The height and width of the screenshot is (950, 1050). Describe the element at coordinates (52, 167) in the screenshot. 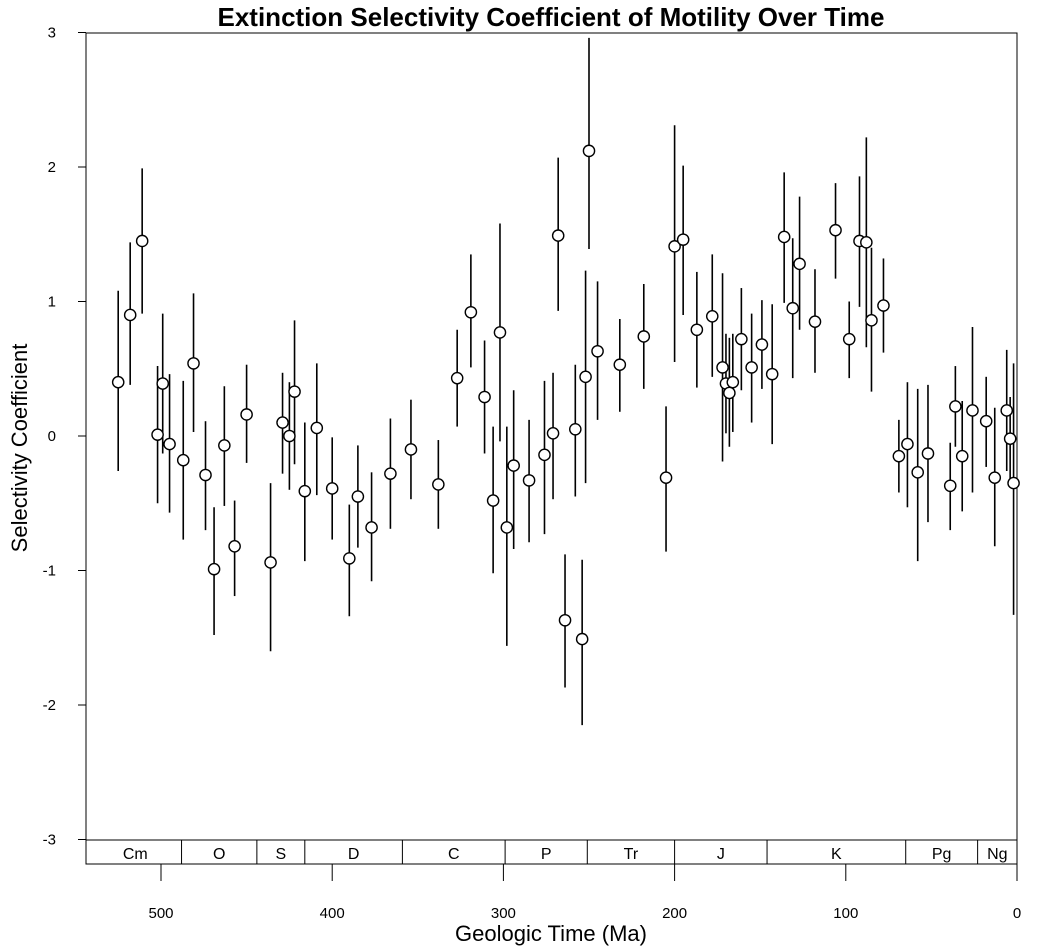

I see `y-tick-label: 2` at that location.